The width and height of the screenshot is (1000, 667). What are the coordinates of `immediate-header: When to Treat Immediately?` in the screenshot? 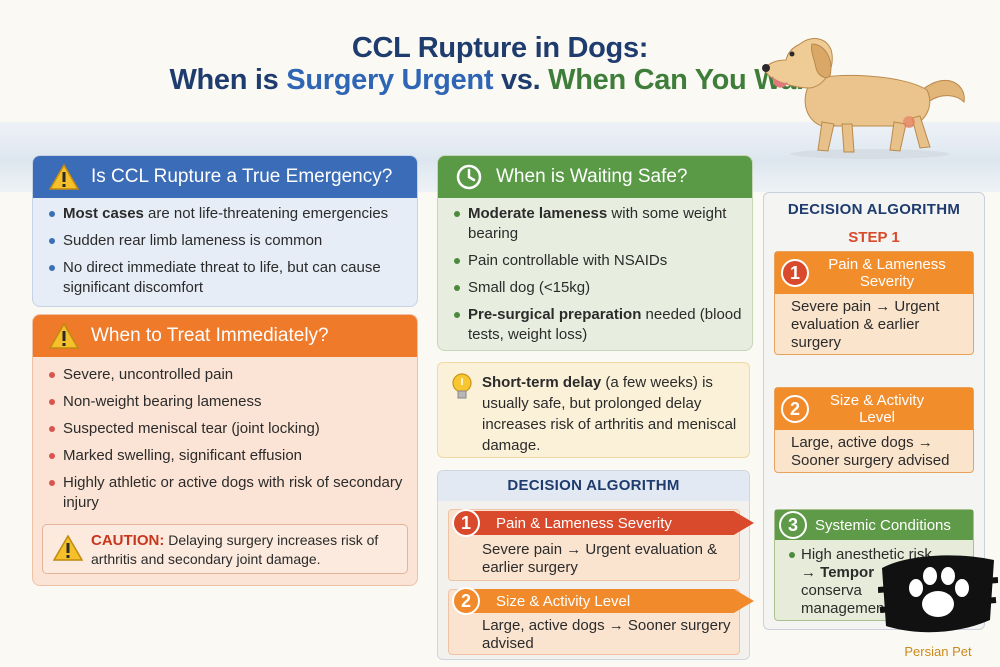 It's located at (225, 336).